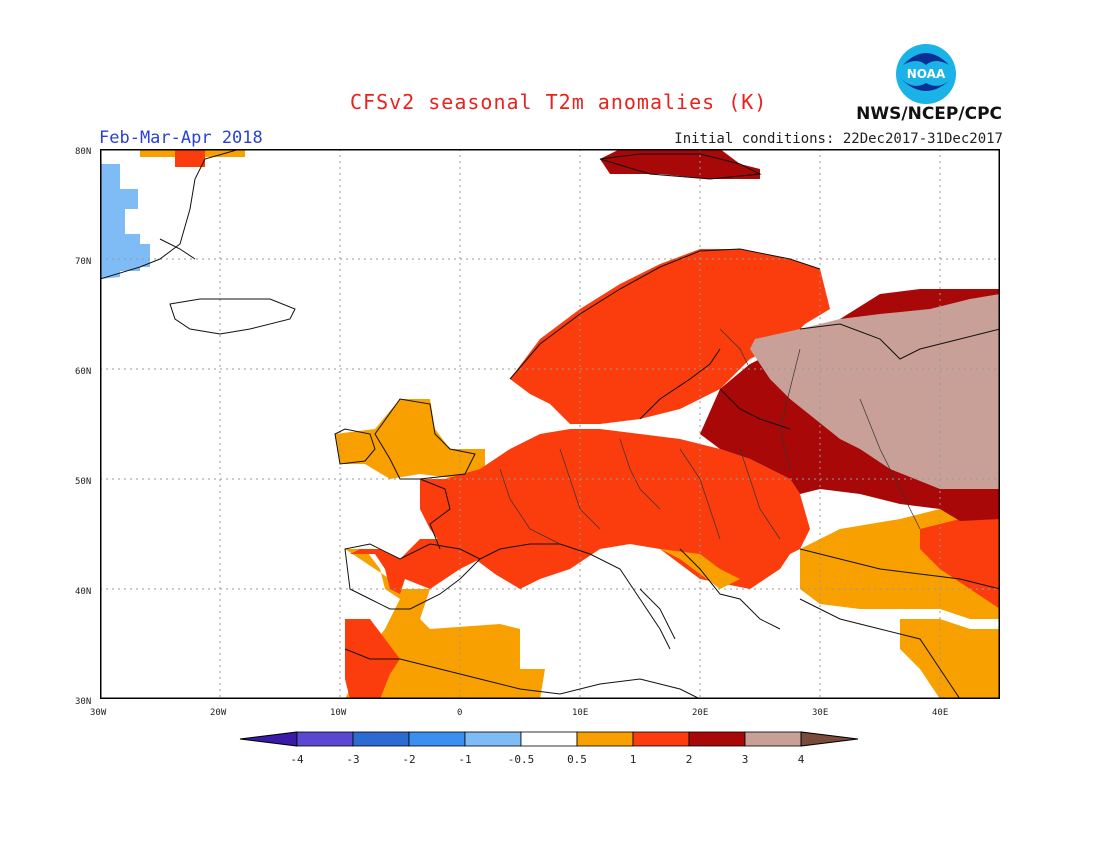 The width and height of the screenshot is (1100, 850). What do you see at coordinates (218, 713) in the screenshot?
I see `lon-tick: 20W` at bounding box center [218, 713].